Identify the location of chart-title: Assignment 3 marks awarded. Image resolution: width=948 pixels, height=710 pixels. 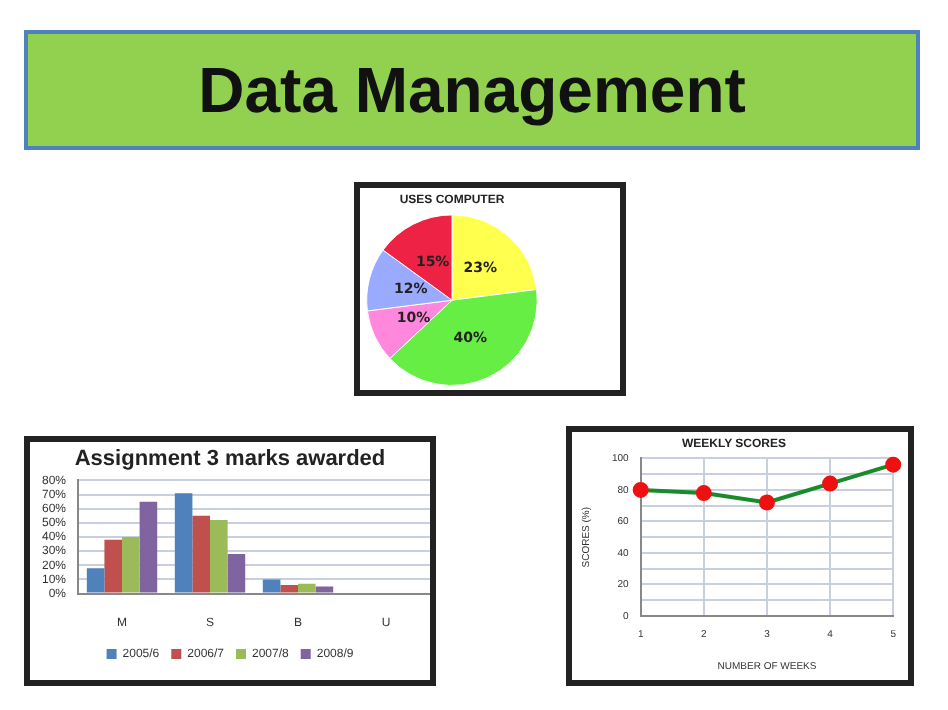
(230, 459).